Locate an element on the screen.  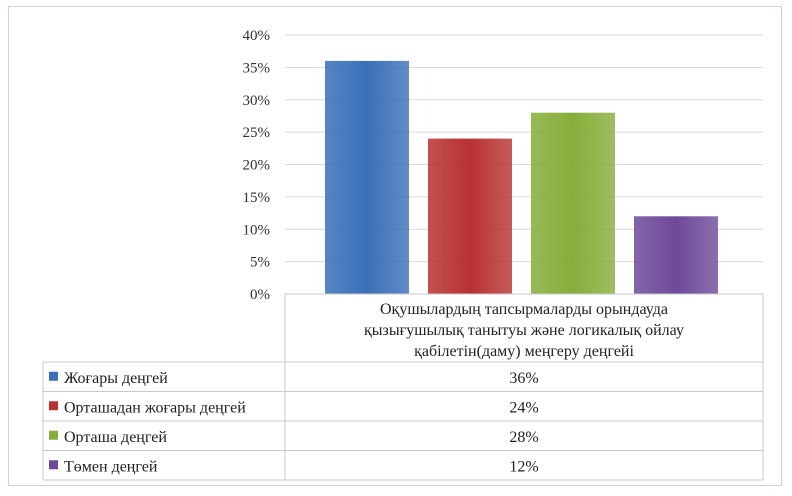
data-label: 24% is located at coordinates (523, 407).